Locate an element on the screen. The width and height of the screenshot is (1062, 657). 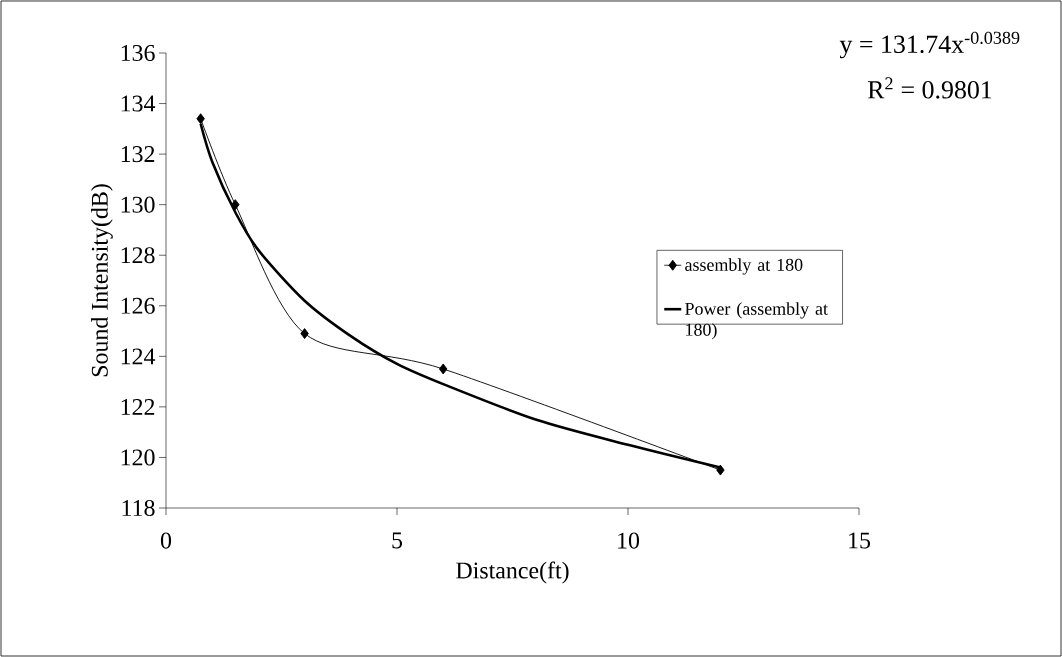
legend-label: Power (assembly at 180) is located at coordinates (756, 321).